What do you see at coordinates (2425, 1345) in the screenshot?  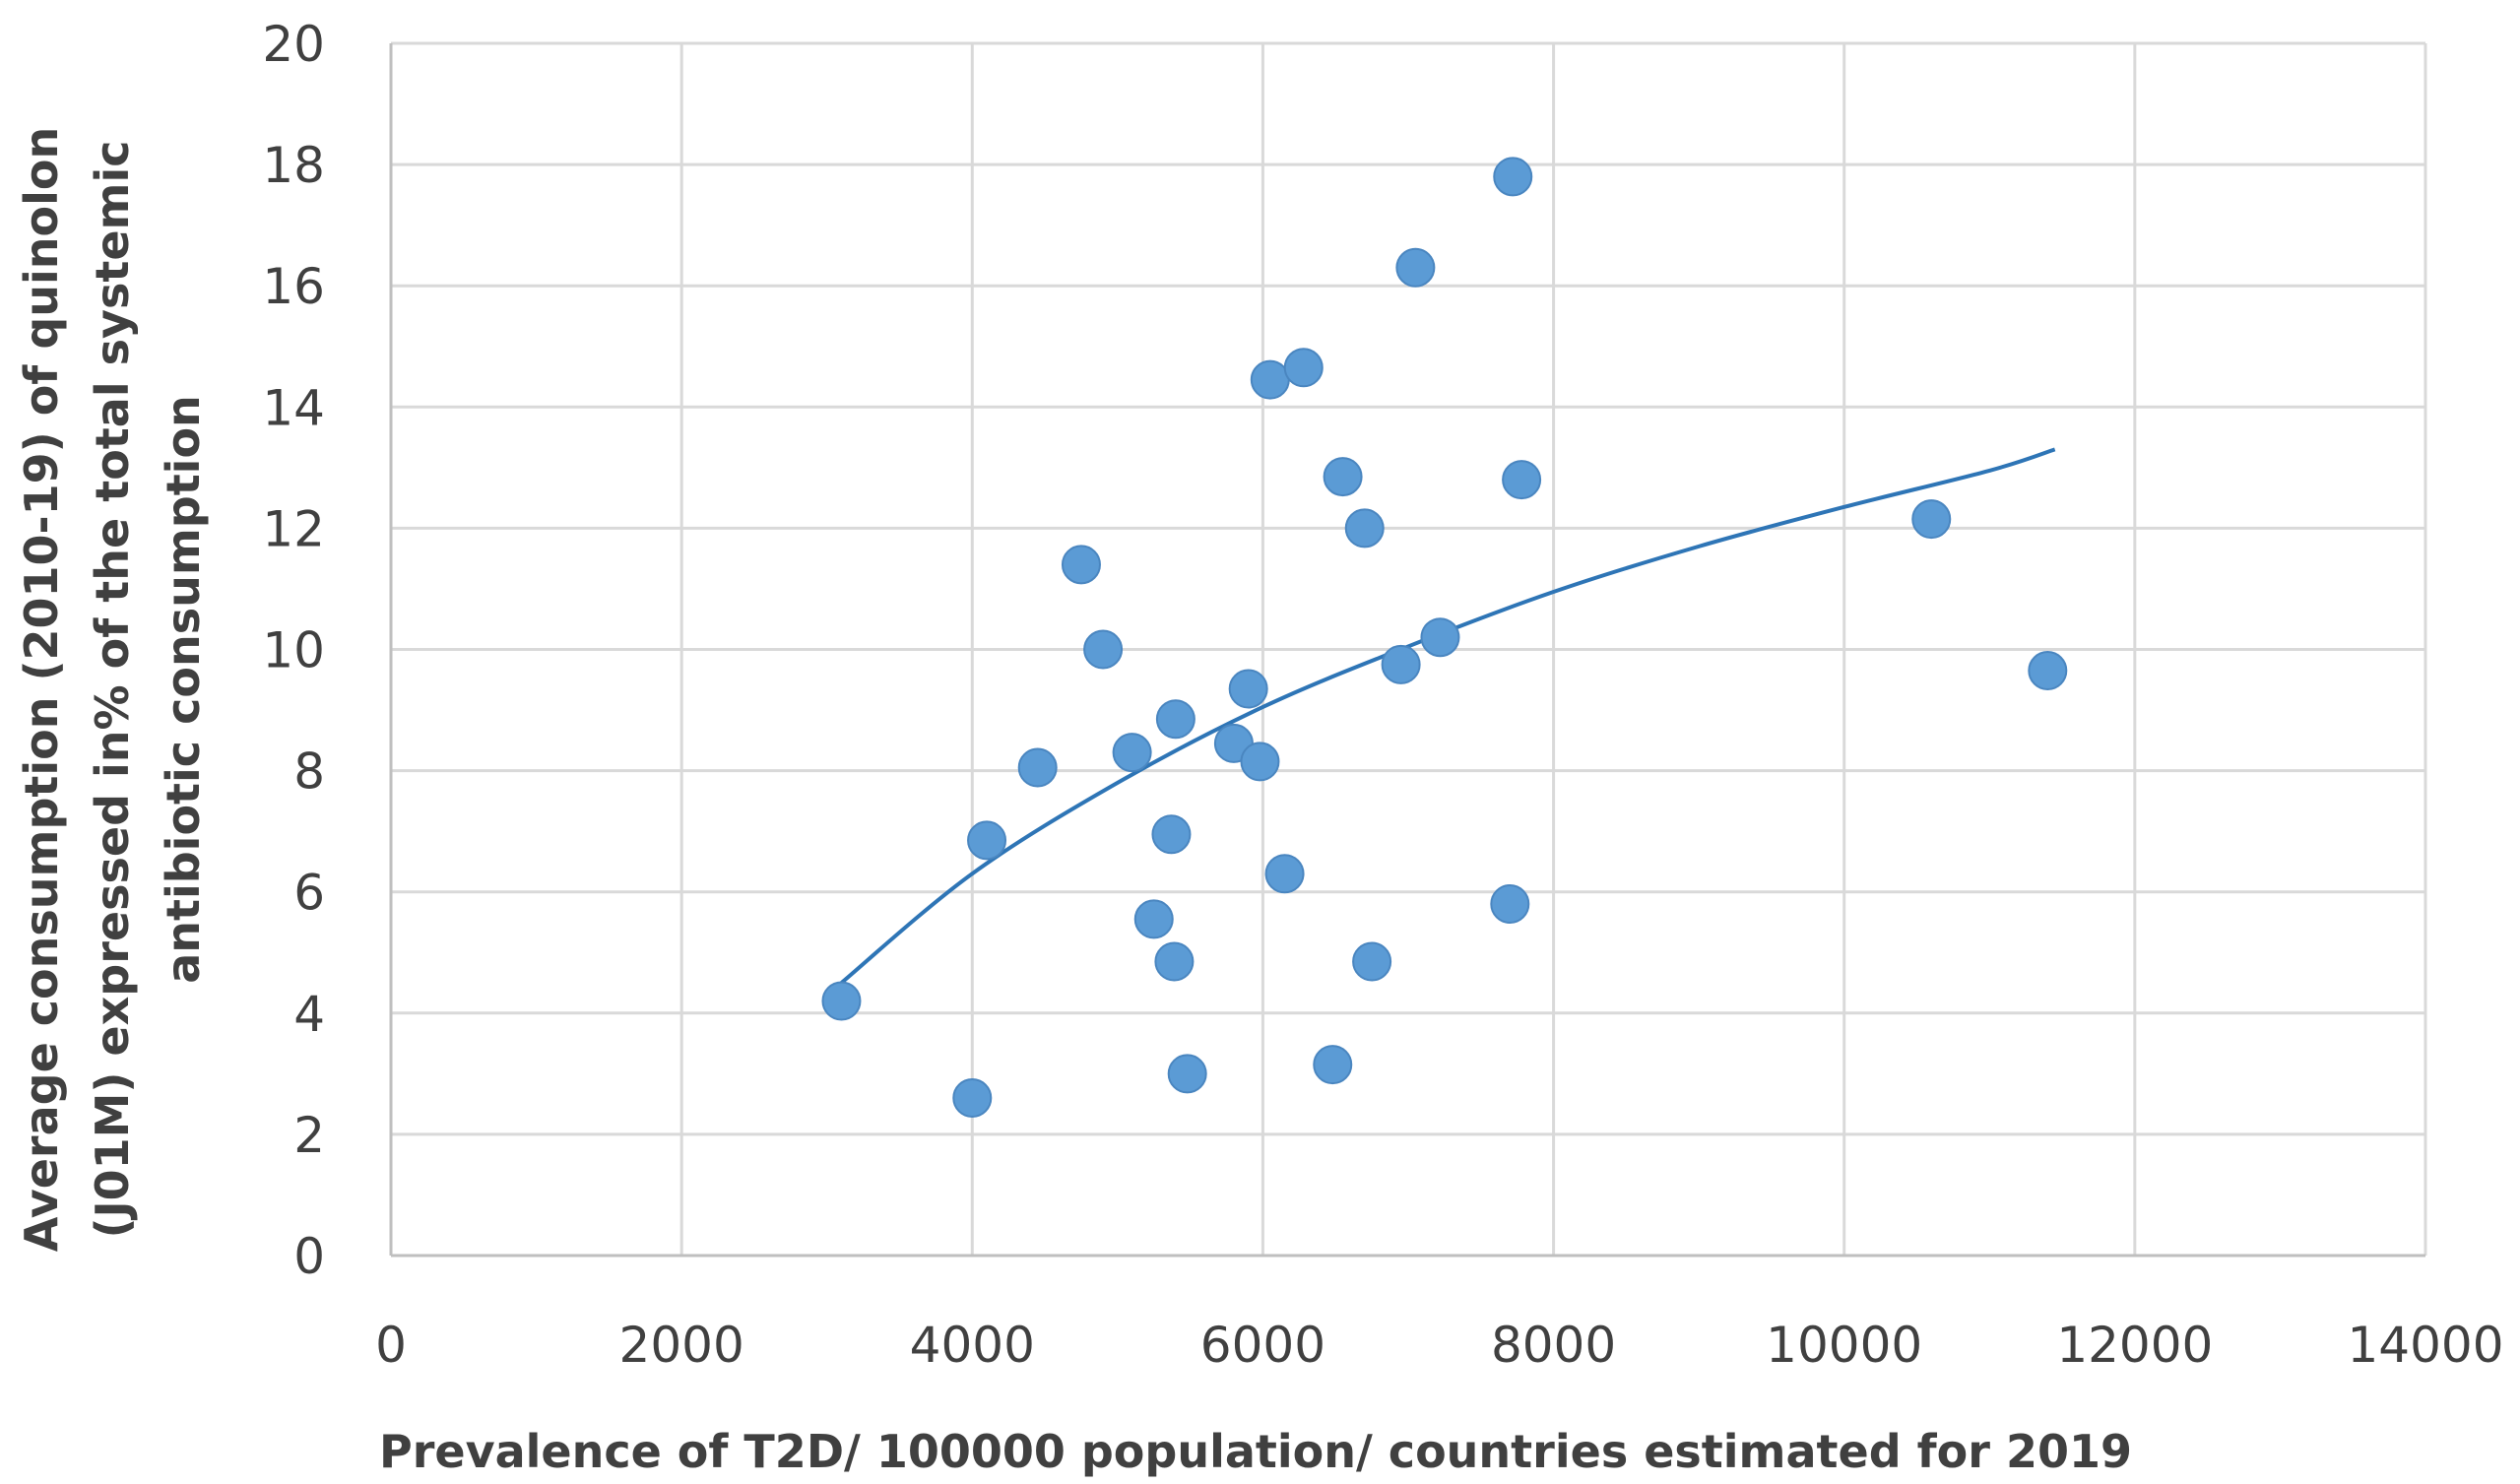 I see `x-tick-label: 14000` at bounding box center [2425, 1345].